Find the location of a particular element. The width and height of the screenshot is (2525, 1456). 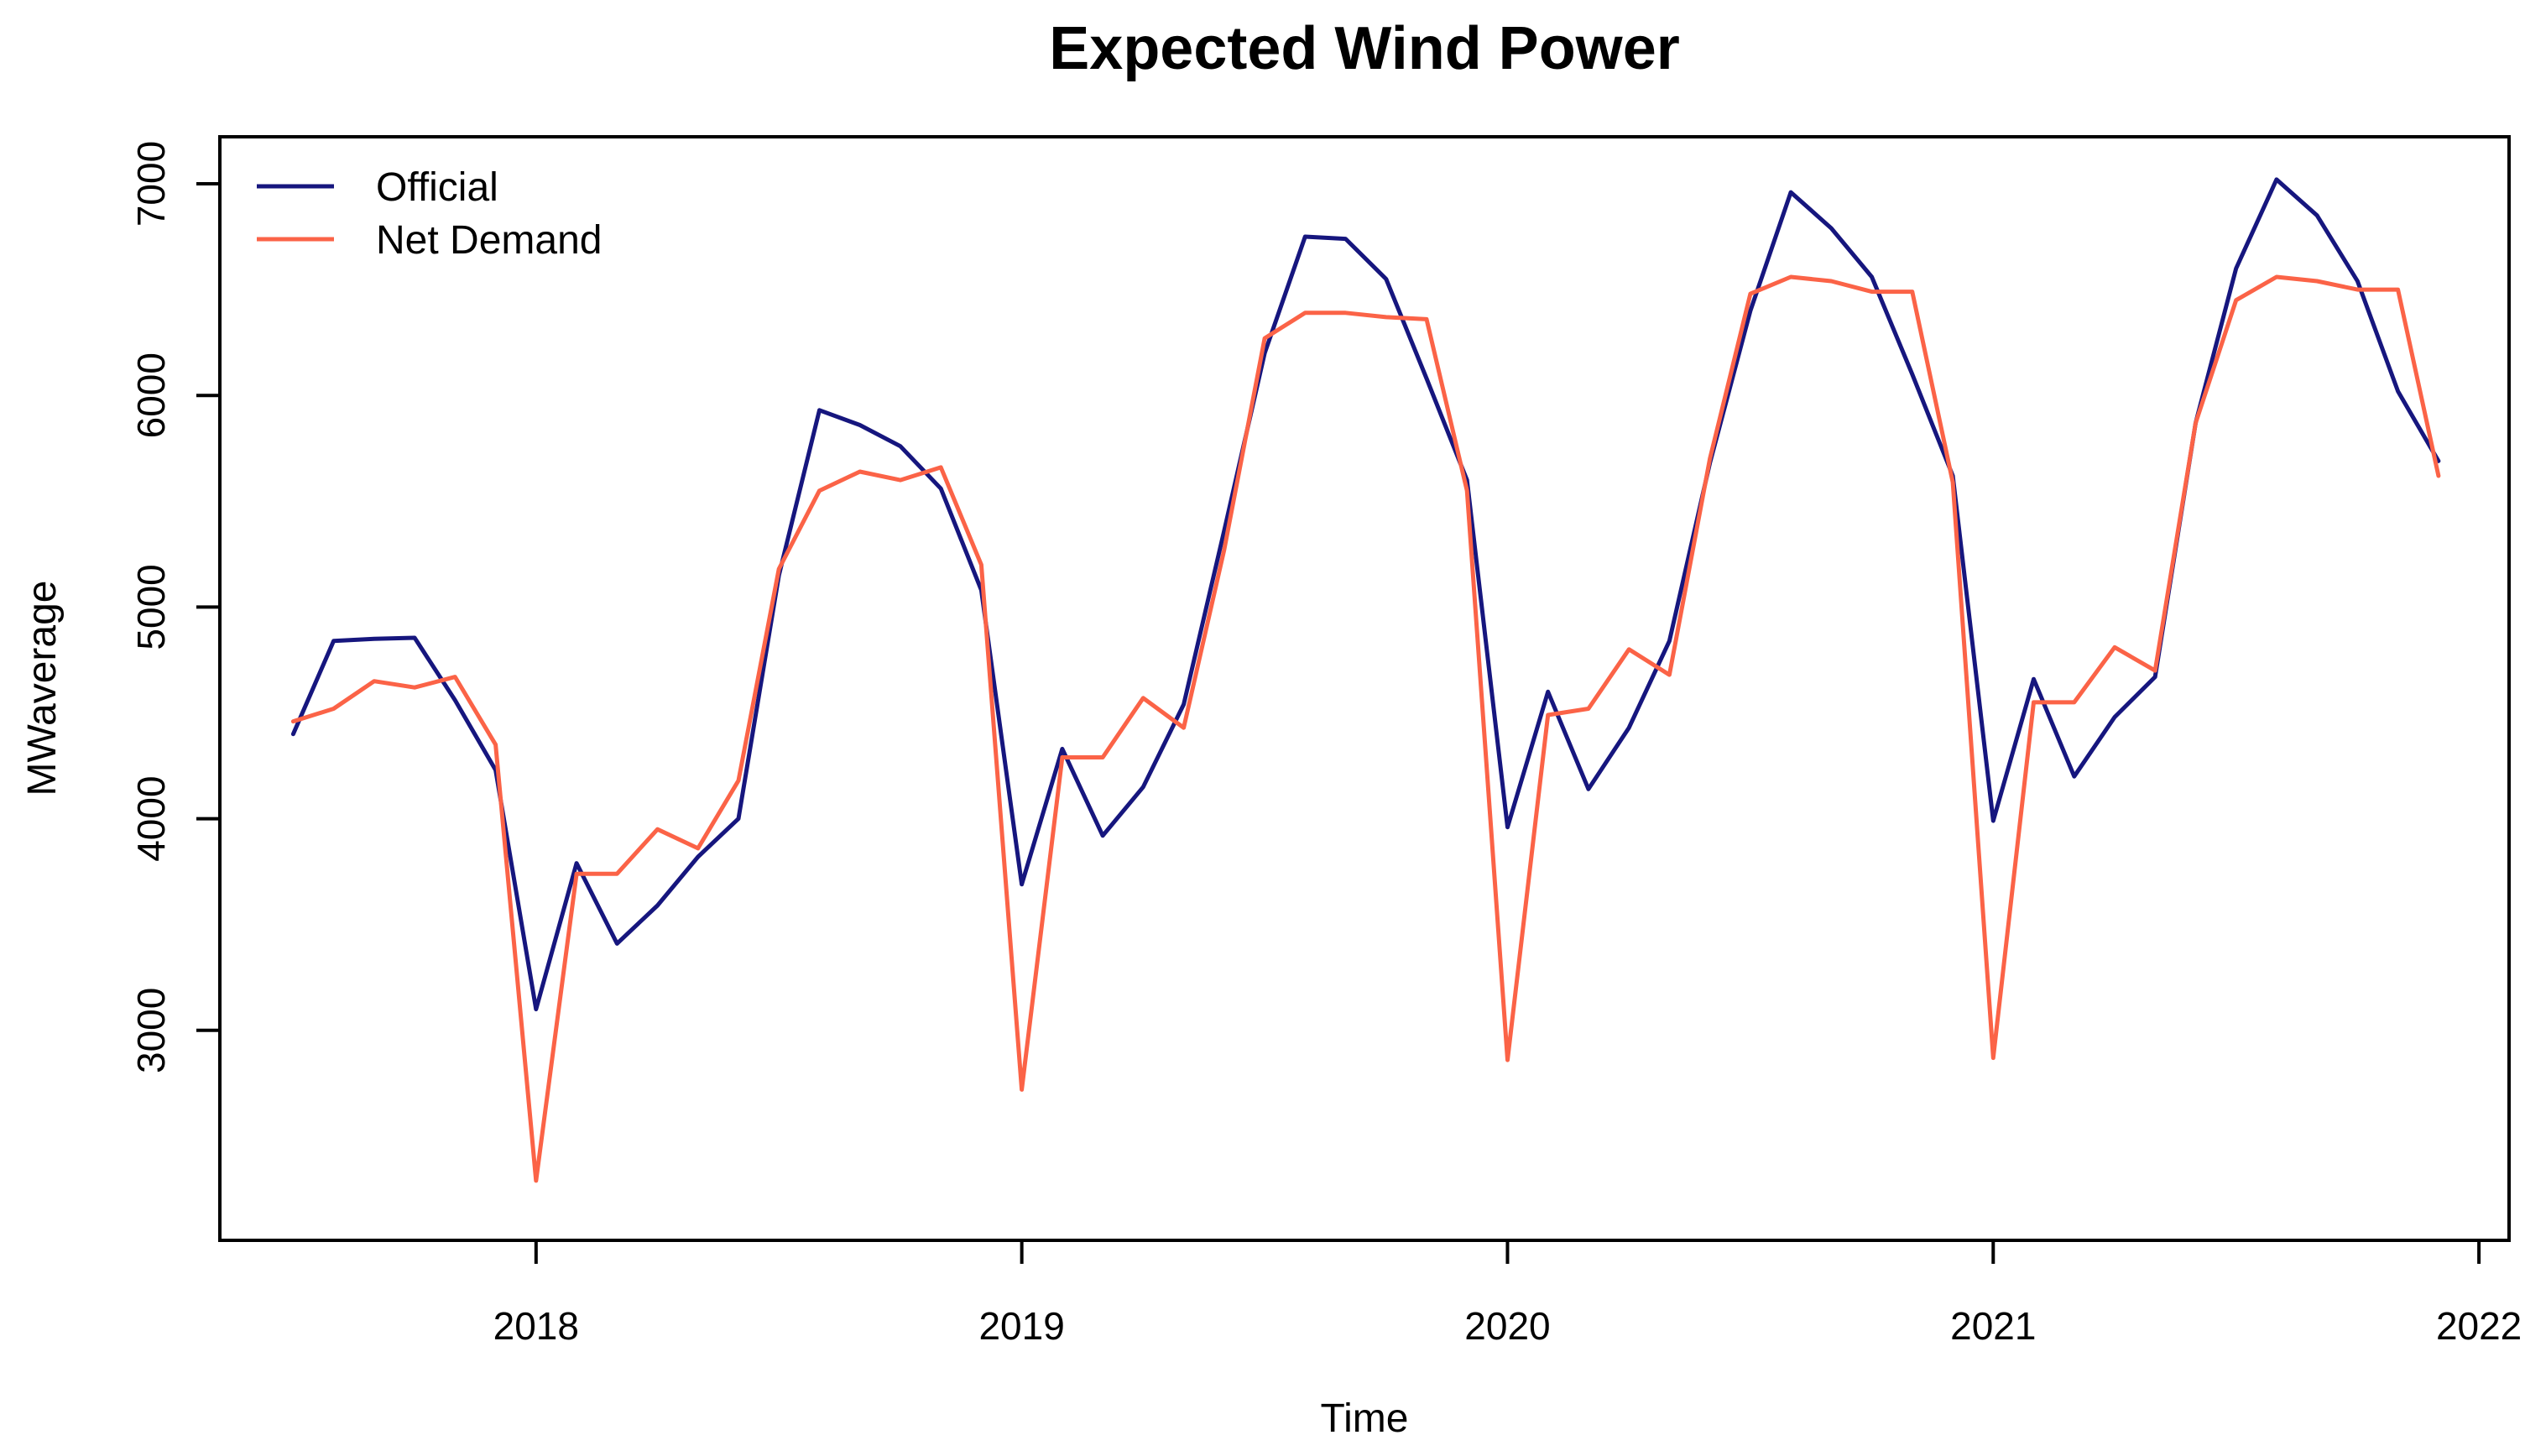

x-axis-title: Time is located at coordinates (1365, 1418).